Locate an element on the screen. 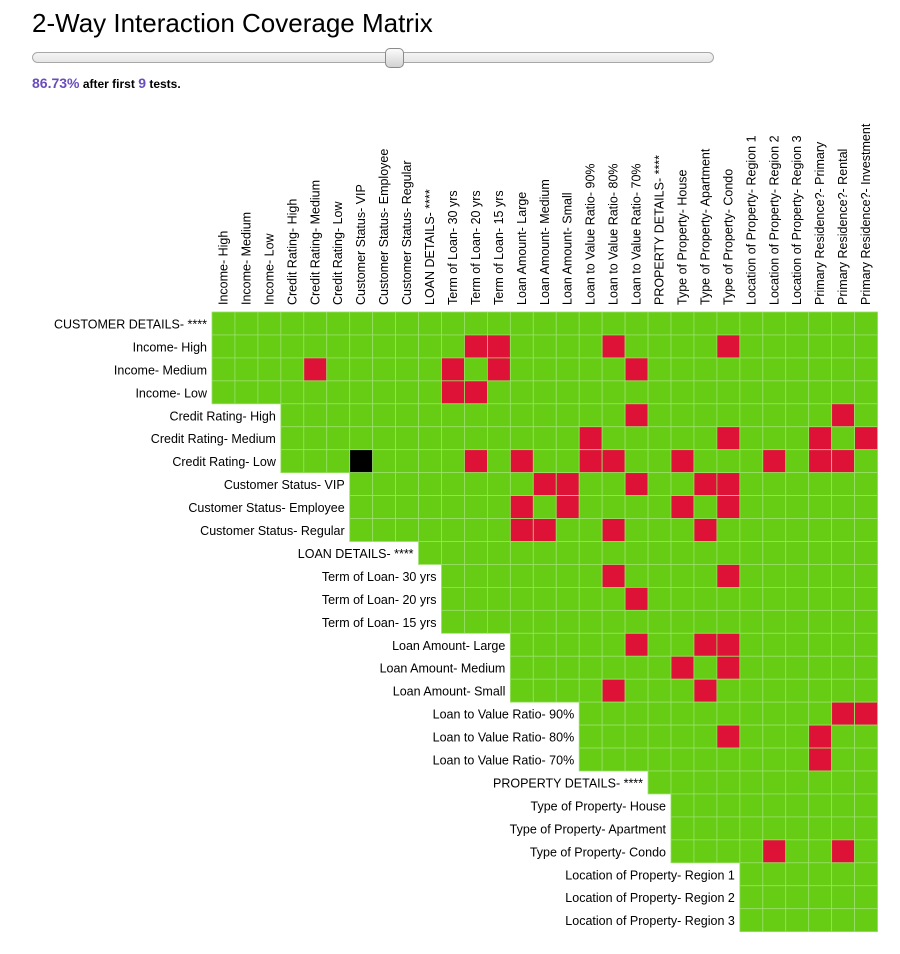  column-label: Type of Property- Apartment is located at coordinates (705, 226).